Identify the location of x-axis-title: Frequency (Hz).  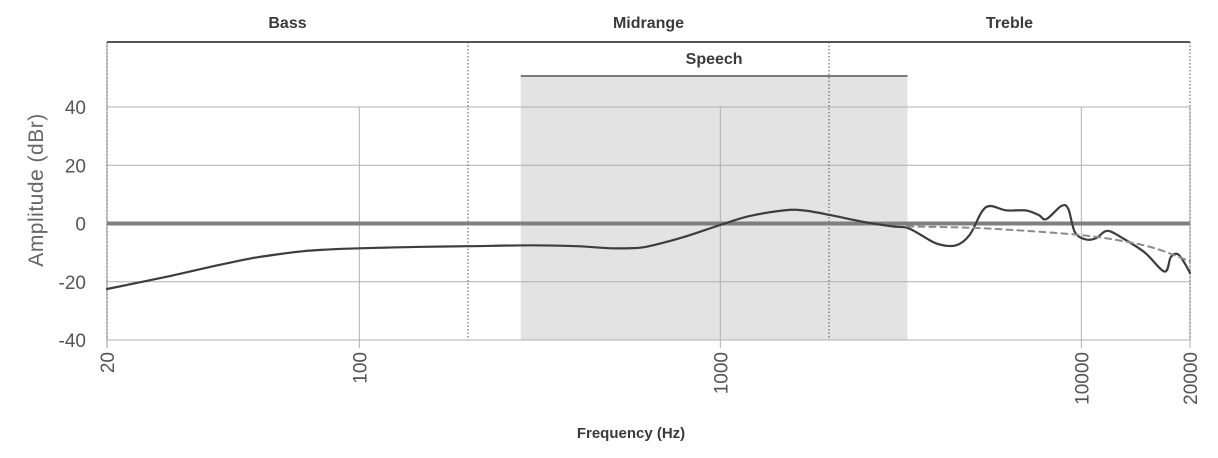
(631, 433).